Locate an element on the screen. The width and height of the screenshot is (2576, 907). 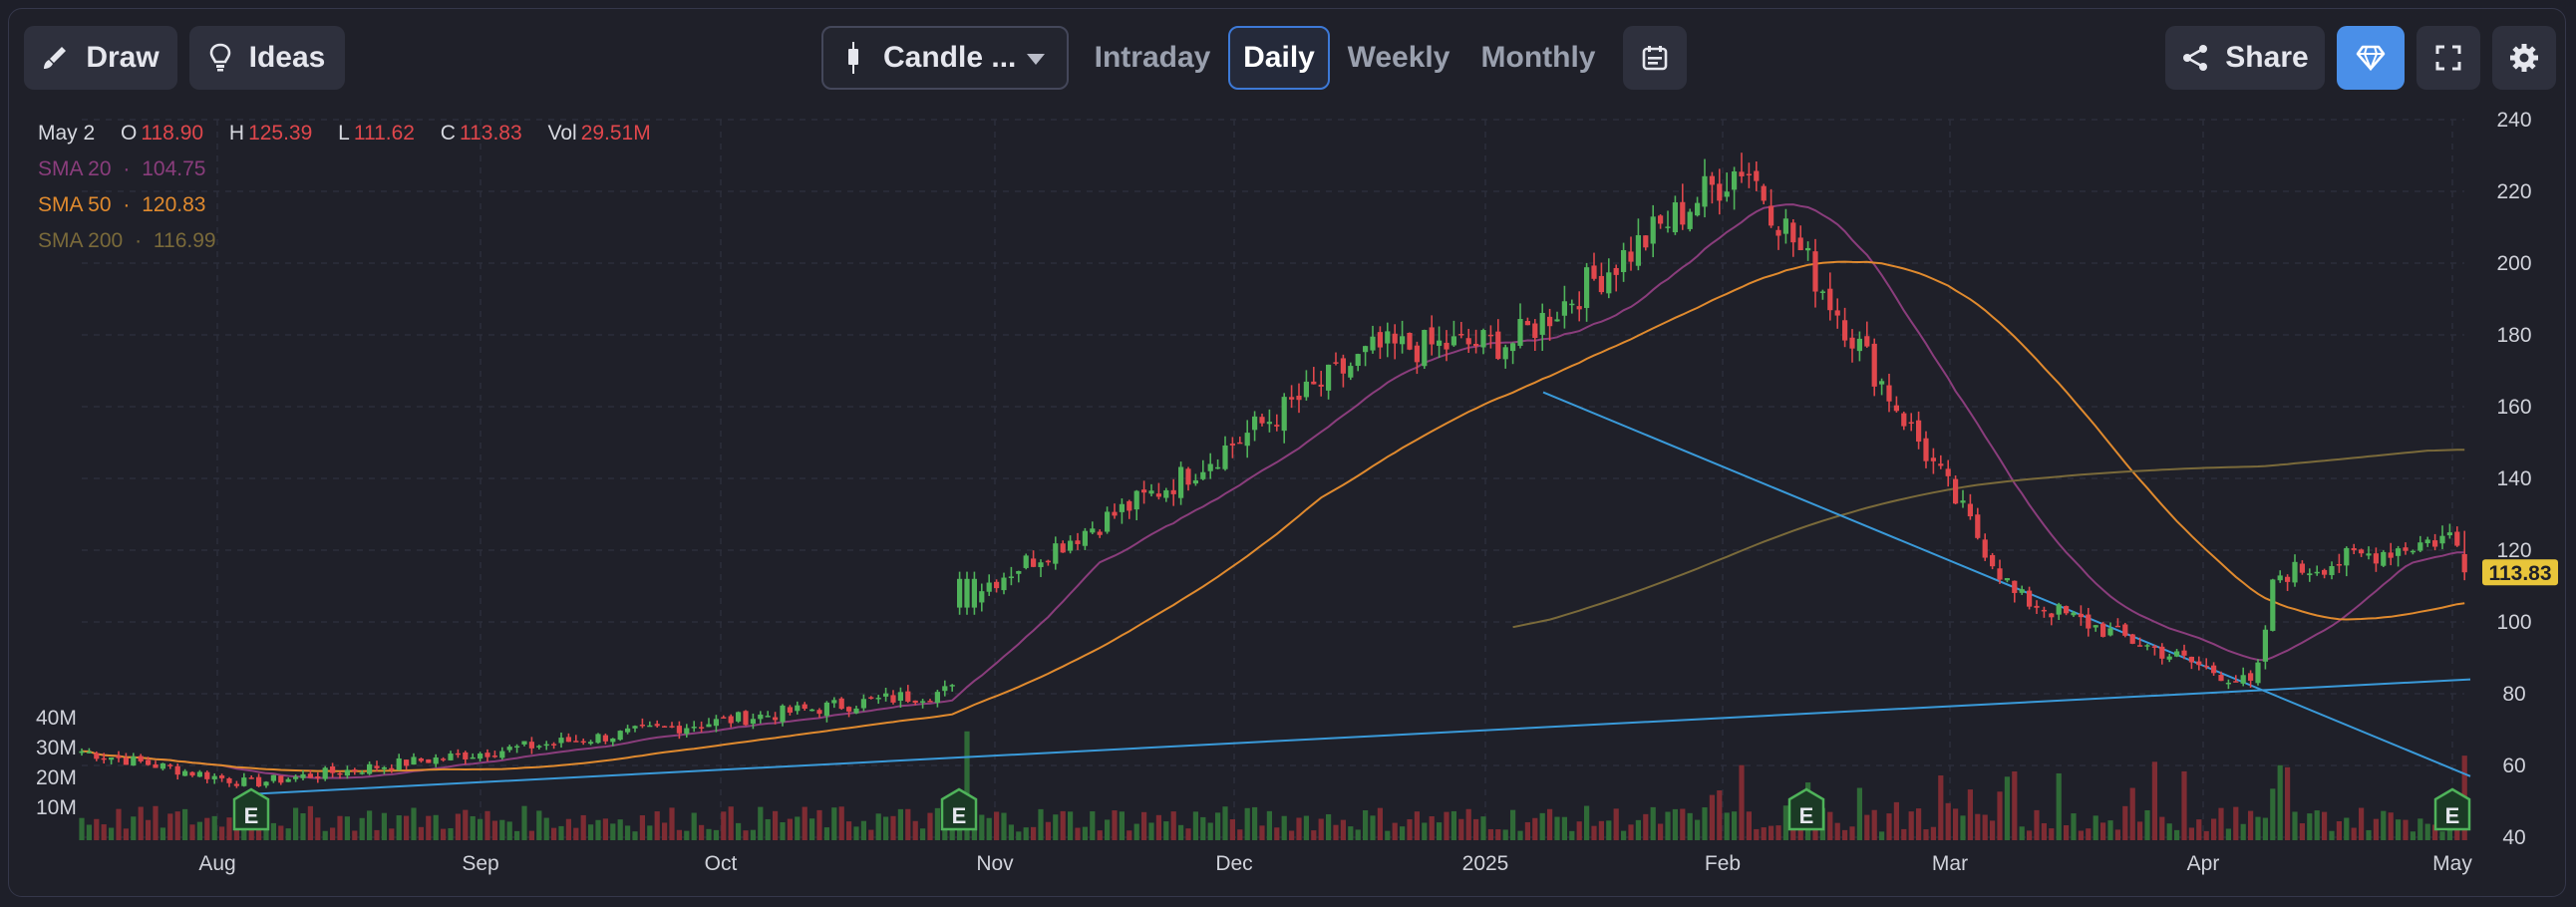
draw-button: Draw is located at coordinates (100, 58).